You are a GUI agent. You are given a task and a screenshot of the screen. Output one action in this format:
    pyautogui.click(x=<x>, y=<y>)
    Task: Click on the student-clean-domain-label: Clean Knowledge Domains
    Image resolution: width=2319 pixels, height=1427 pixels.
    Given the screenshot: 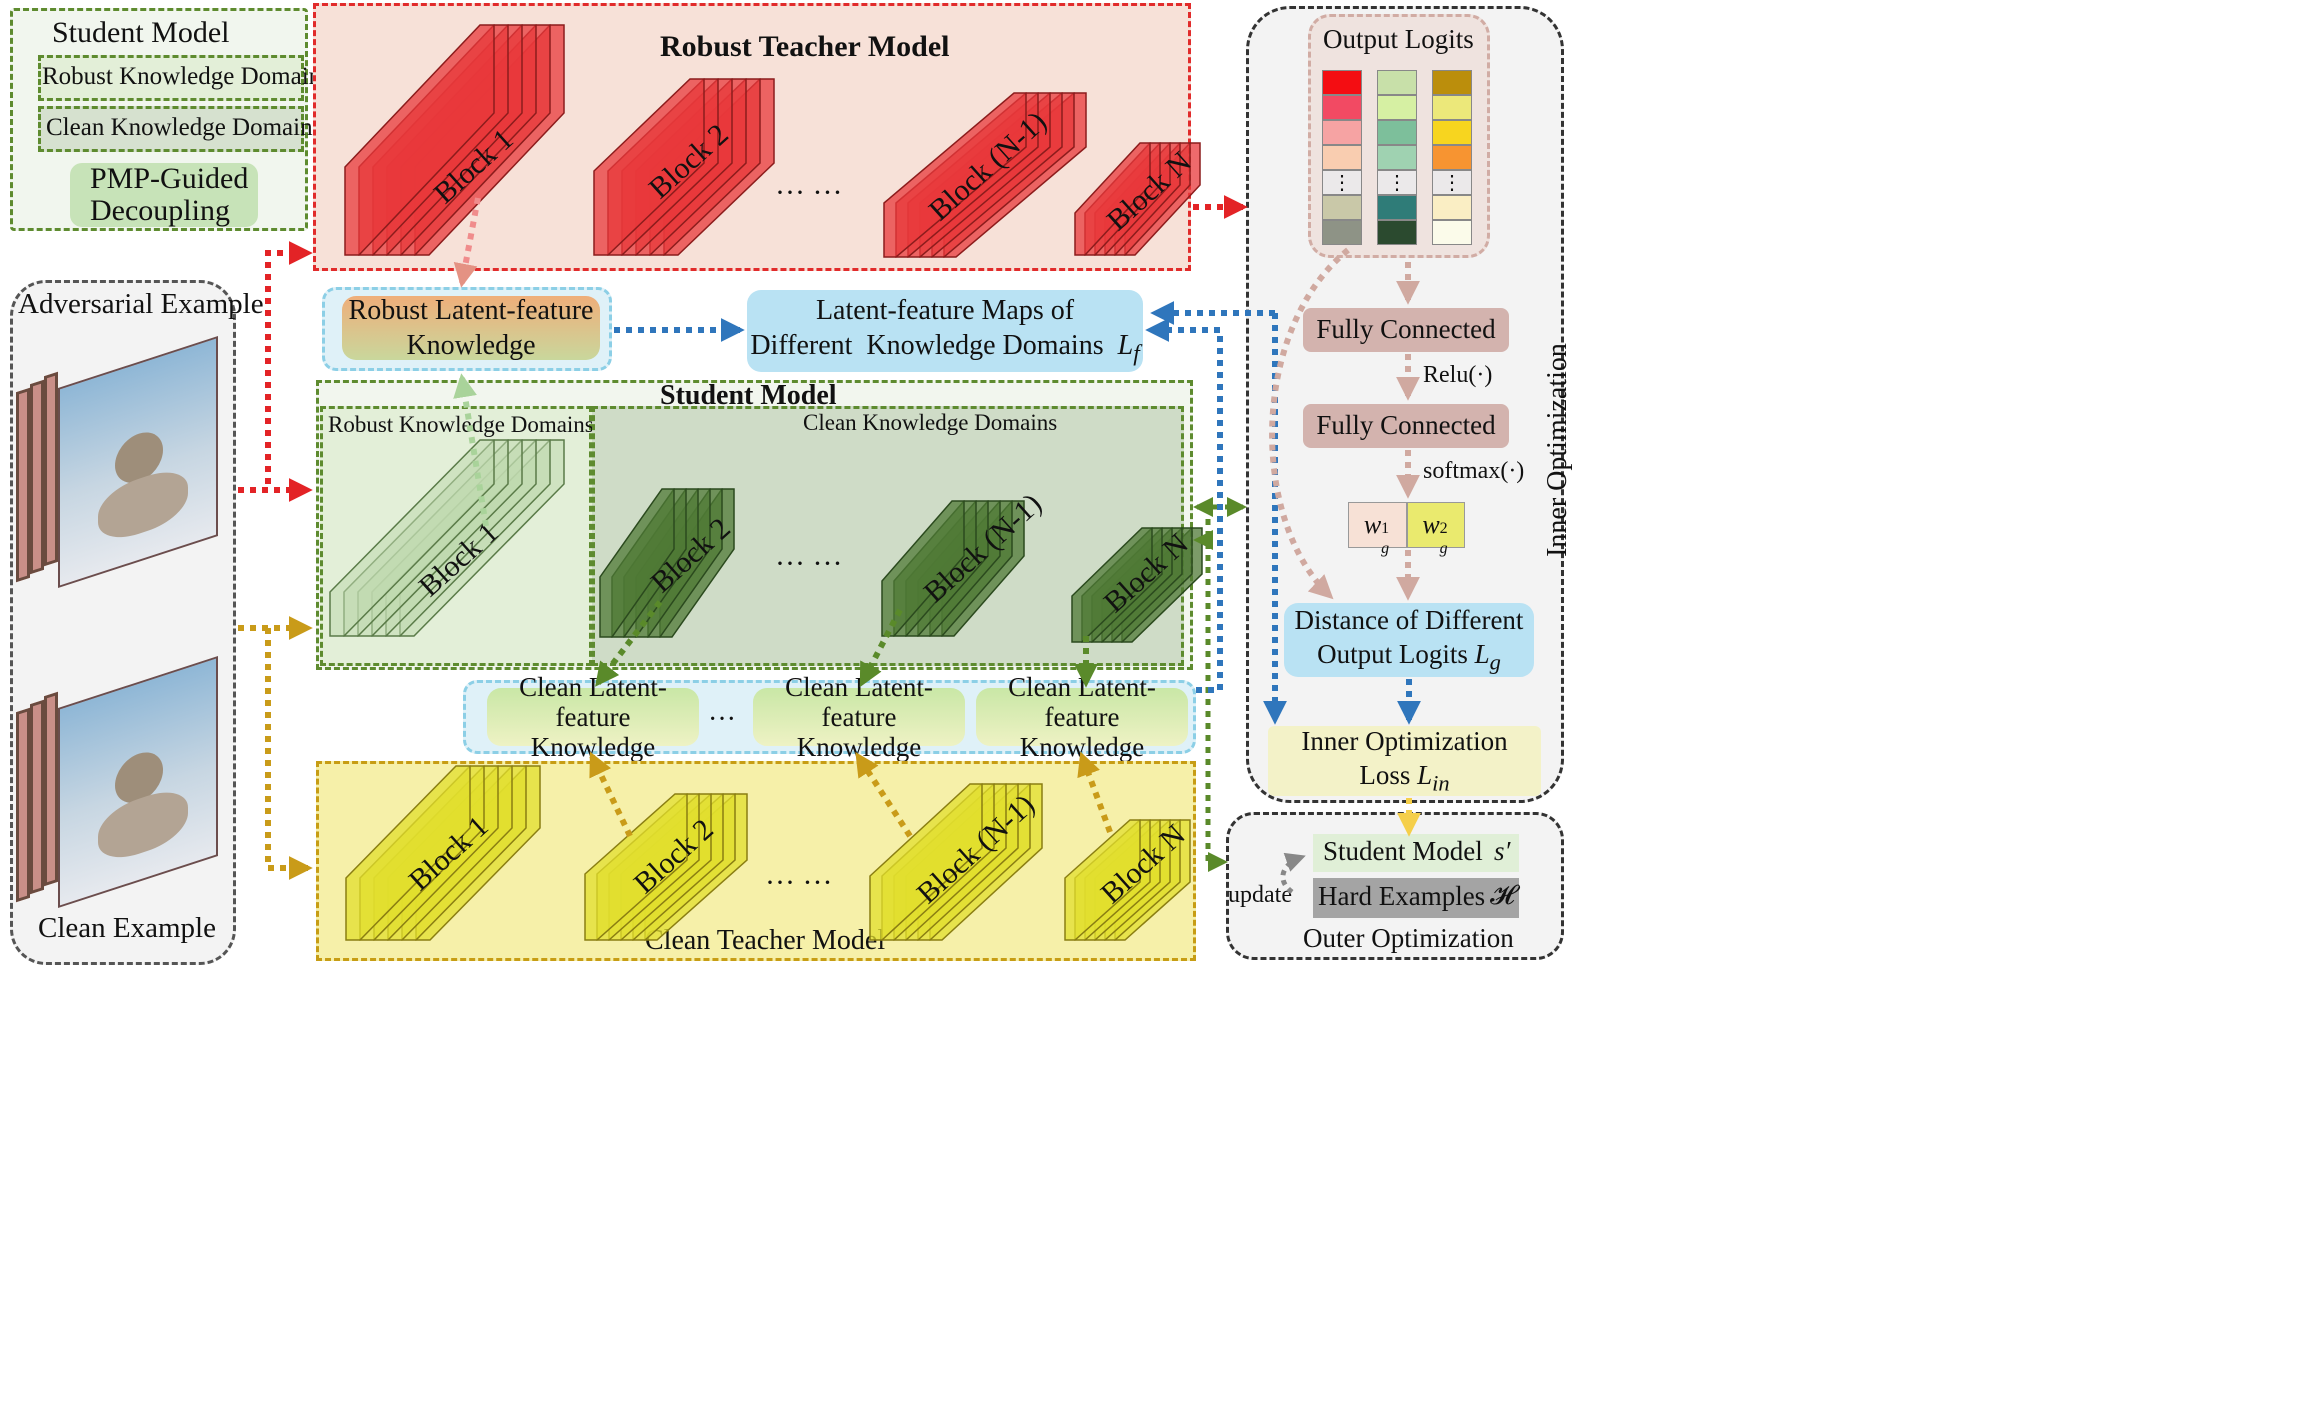 What is the action you would take?
    pyautogui.click(x=930, y=422)
    